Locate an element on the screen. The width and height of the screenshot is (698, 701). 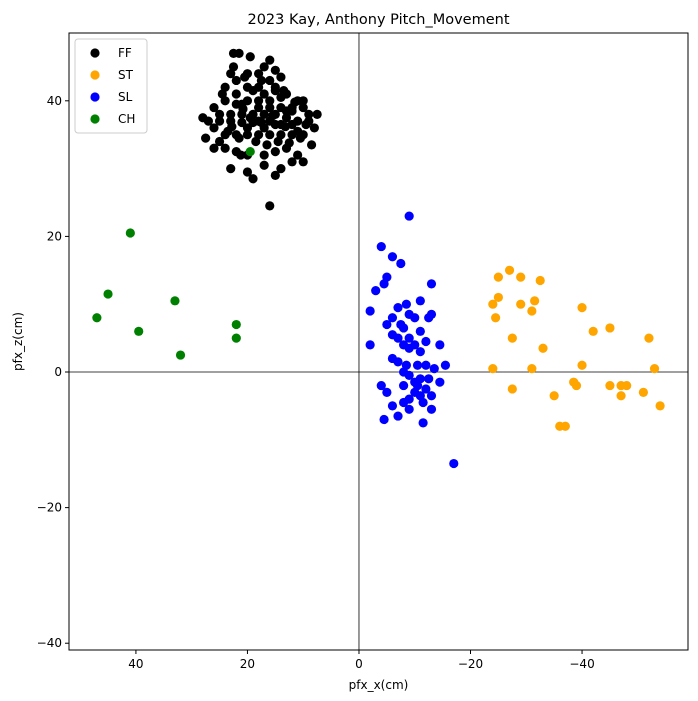
legend-marker-sl is located at coordinates (95, 97).